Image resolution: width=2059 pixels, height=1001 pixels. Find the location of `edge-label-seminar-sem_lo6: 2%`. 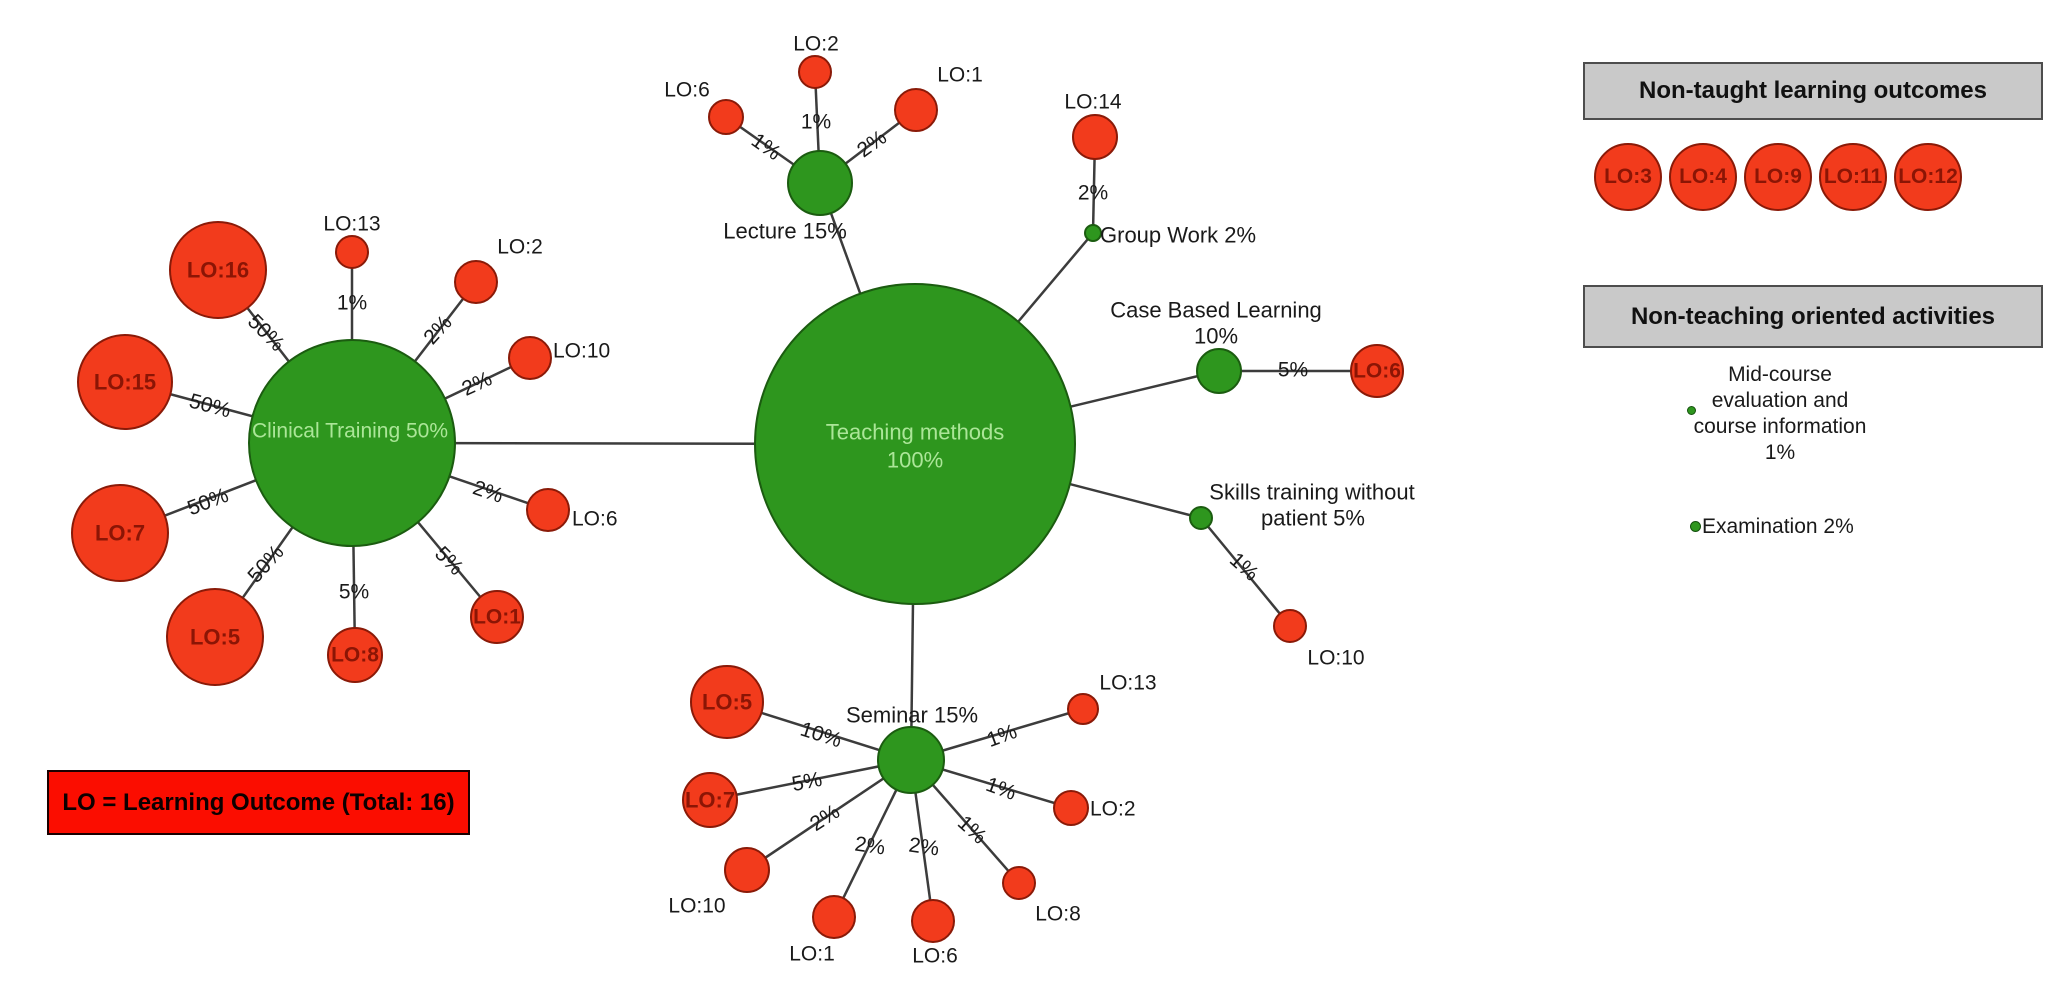

edge-label-seminar-sem_lo6: 2% is located at coordinates (923, 846).